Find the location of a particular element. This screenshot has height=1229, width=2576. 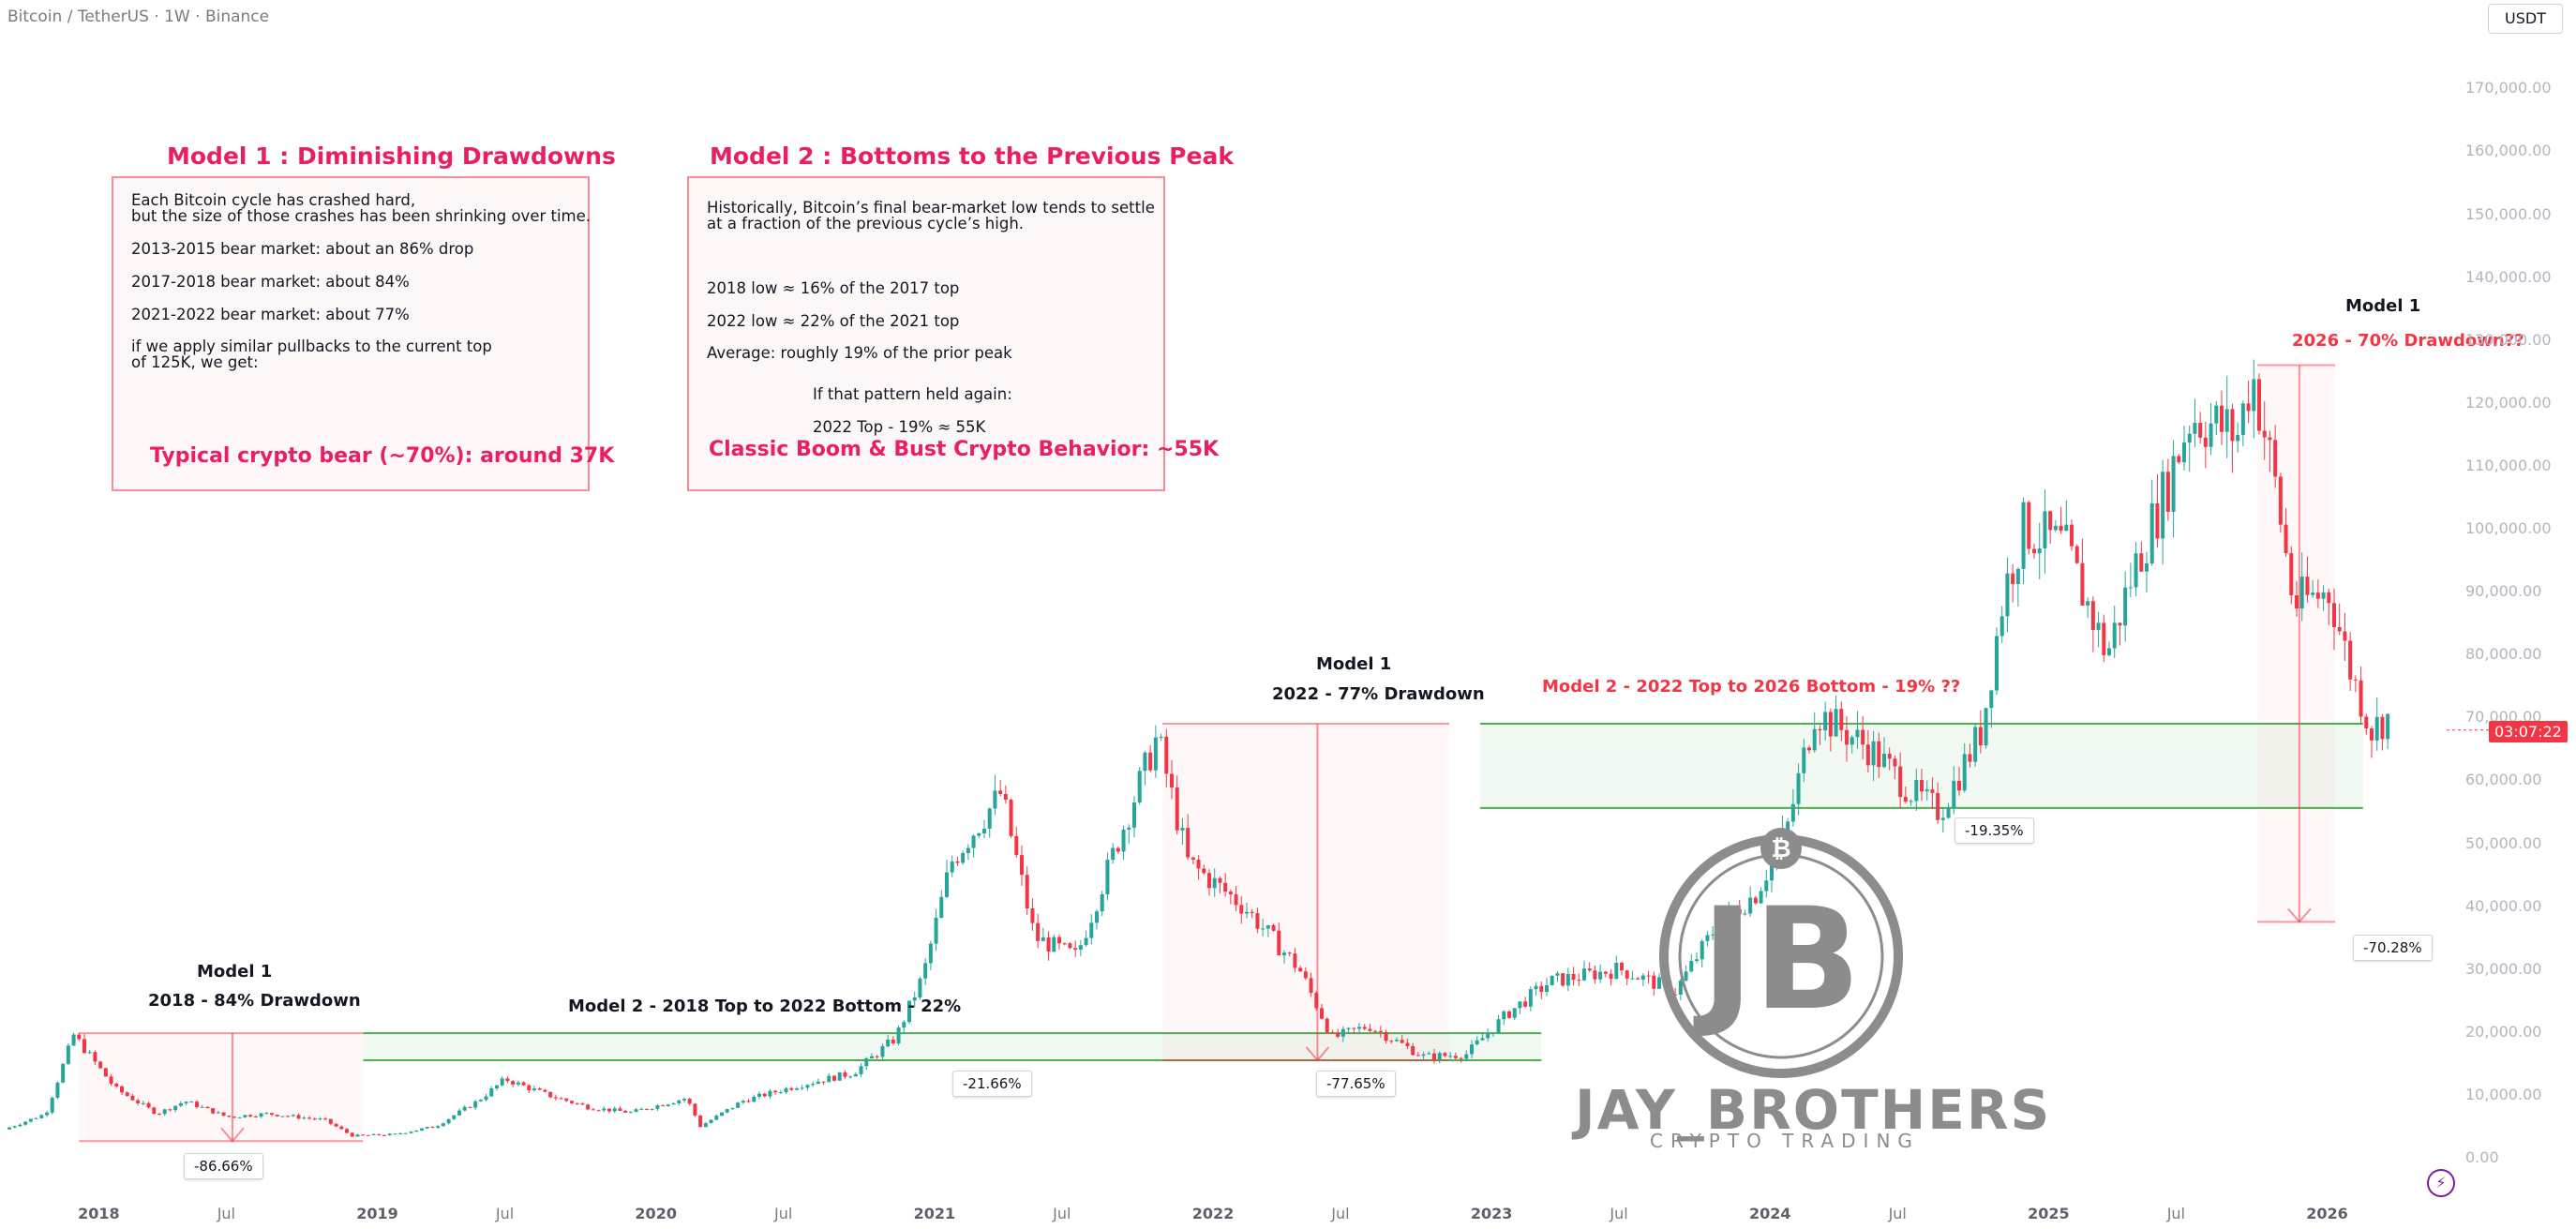

currency-selector: USDT is located at coordinates (2525, 19).